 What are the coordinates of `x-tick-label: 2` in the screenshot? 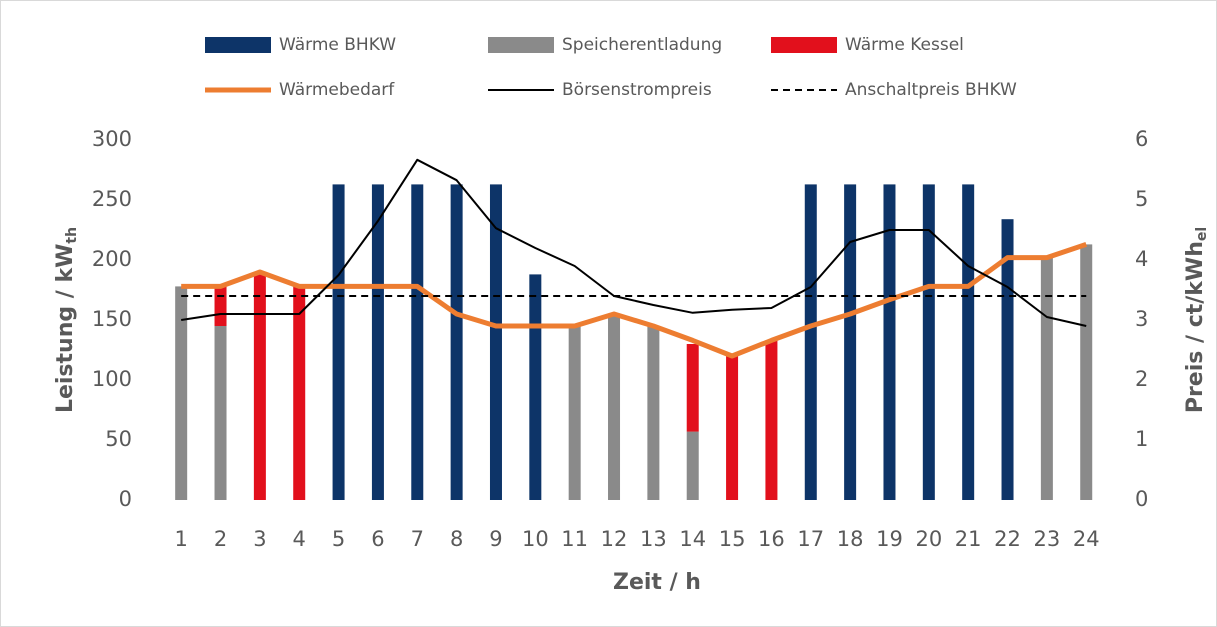 It's located at (220, 539).